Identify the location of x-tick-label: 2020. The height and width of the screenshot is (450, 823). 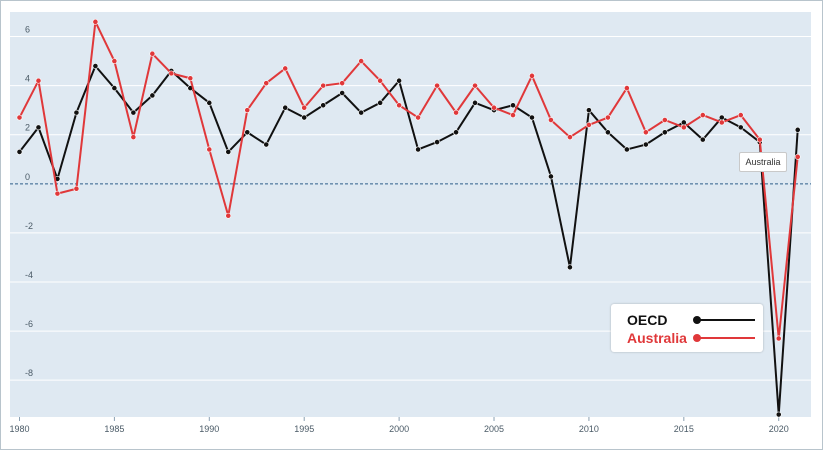
(779, 429).